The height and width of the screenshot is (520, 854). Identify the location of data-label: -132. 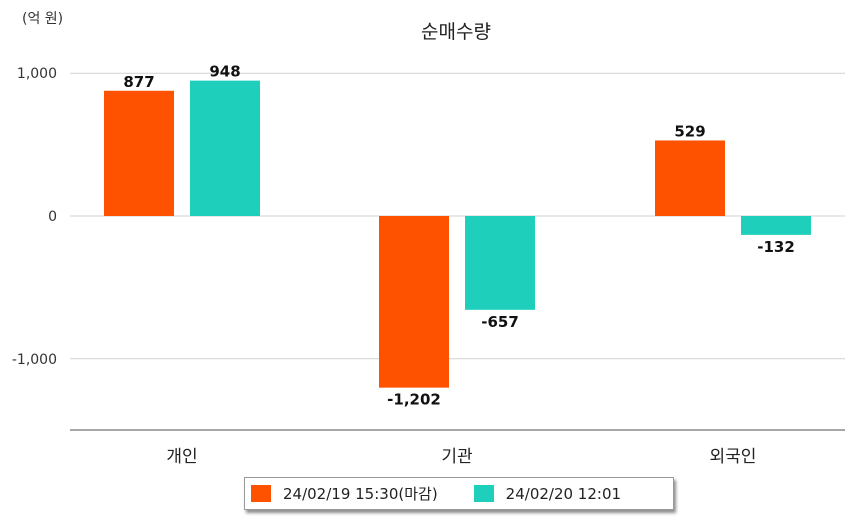
(776, 247).